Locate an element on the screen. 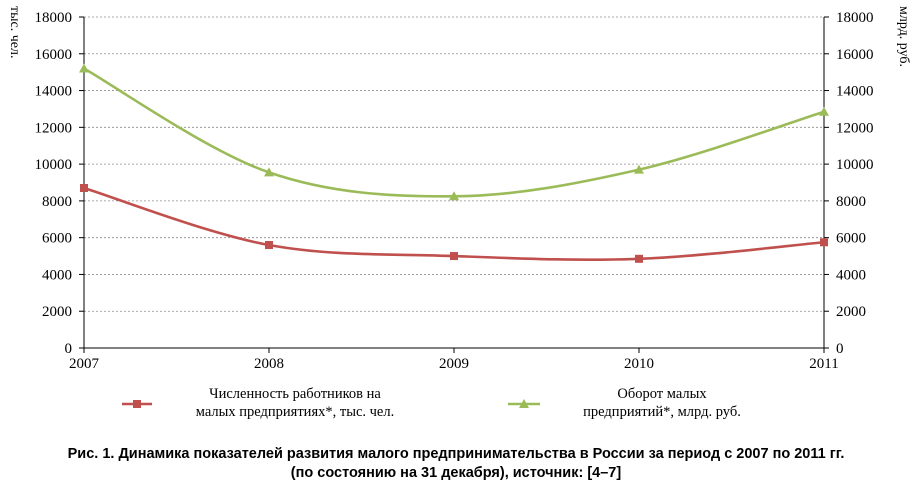 This screenshot has width=912, height=484. y-tick-label-left: 0 is located at coordinates (69, 349).